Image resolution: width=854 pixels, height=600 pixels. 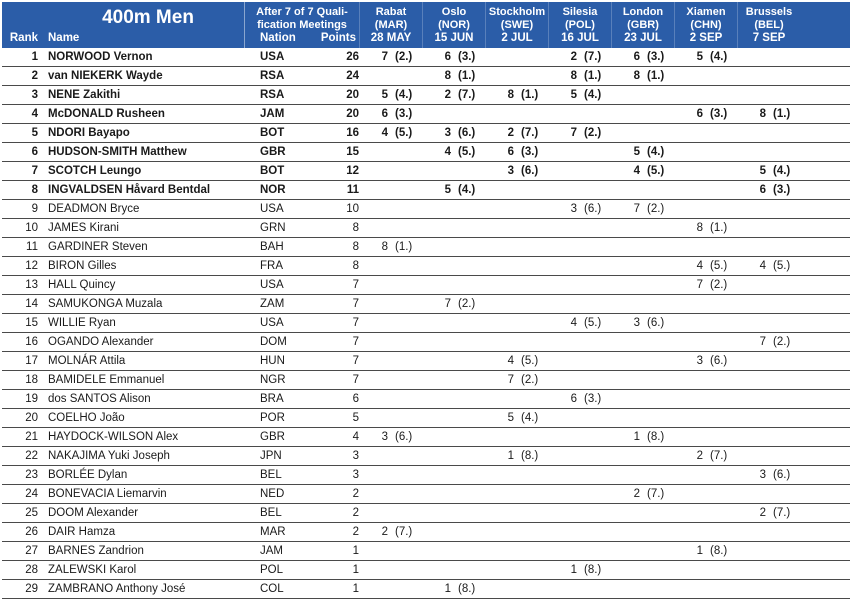 I want to click on result-cell-brussels: 7 (2.), so click(x=768, y=342).